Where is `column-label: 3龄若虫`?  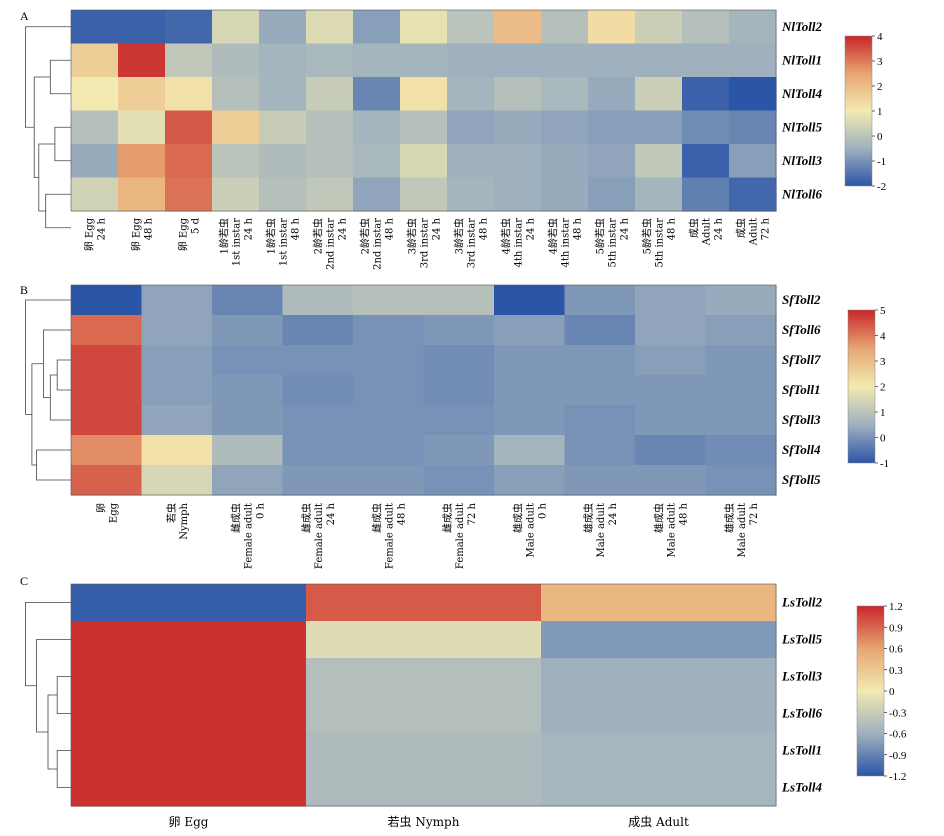 column-label: 3龄若虫 is located at coordinates (459, 236).